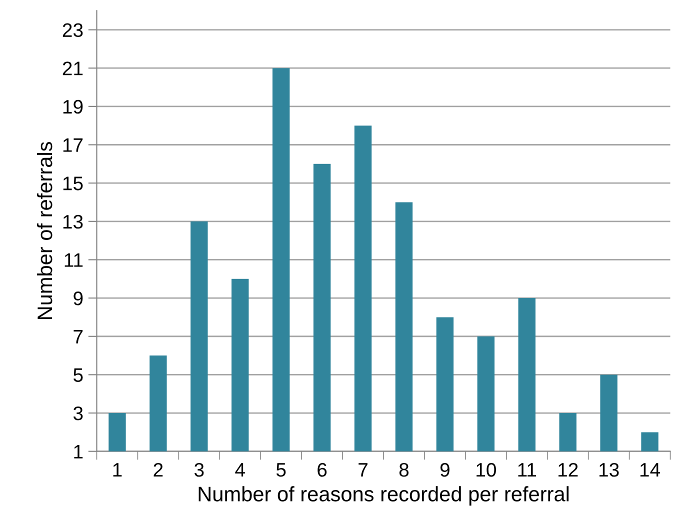  I want to click on y-tick-label: 15, so click(73, 183).